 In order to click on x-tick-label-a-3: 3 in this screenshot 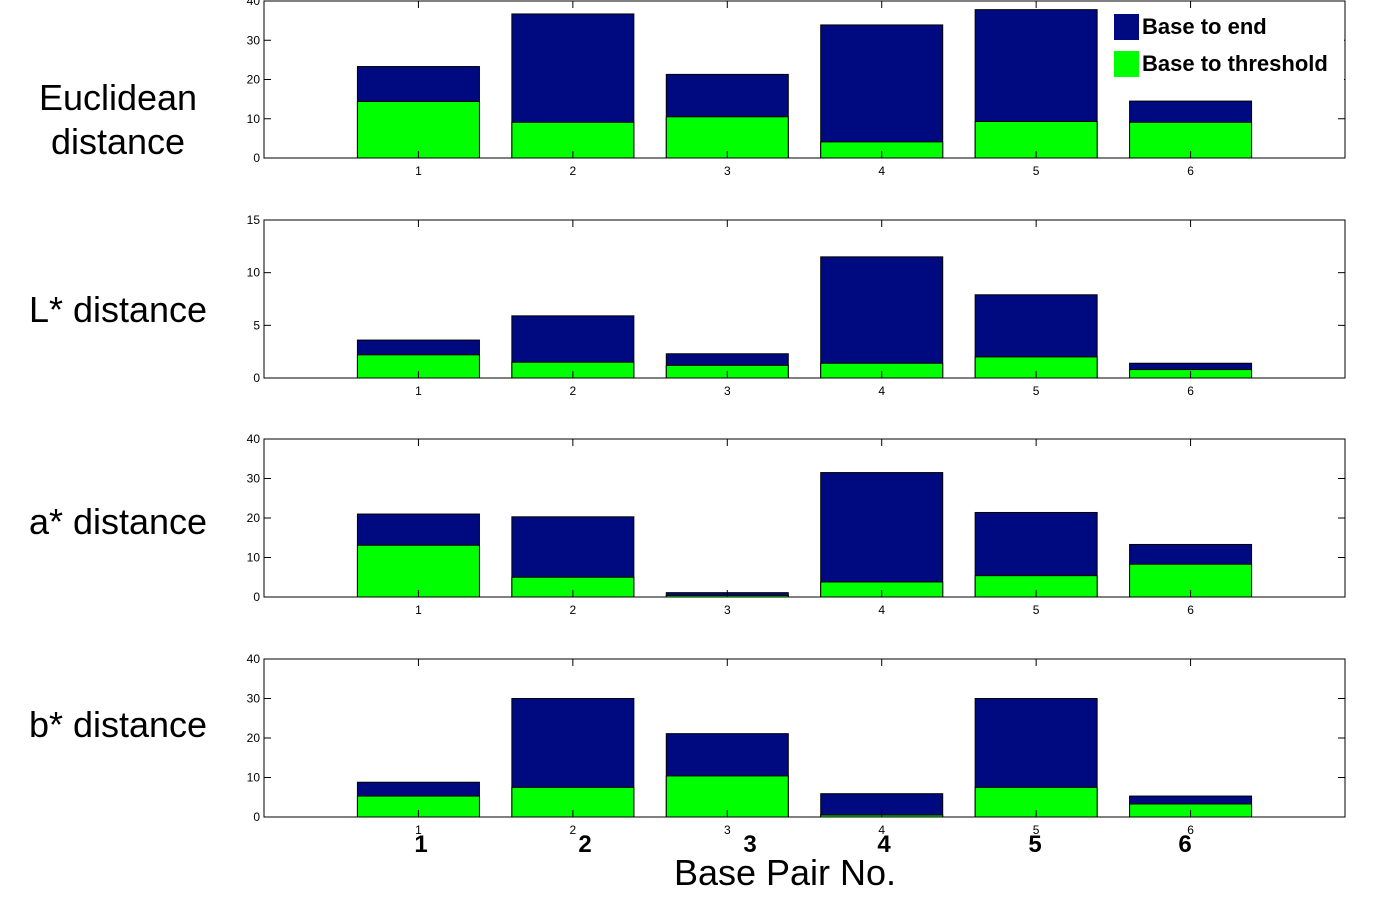, I will do `click(727, 610)`.